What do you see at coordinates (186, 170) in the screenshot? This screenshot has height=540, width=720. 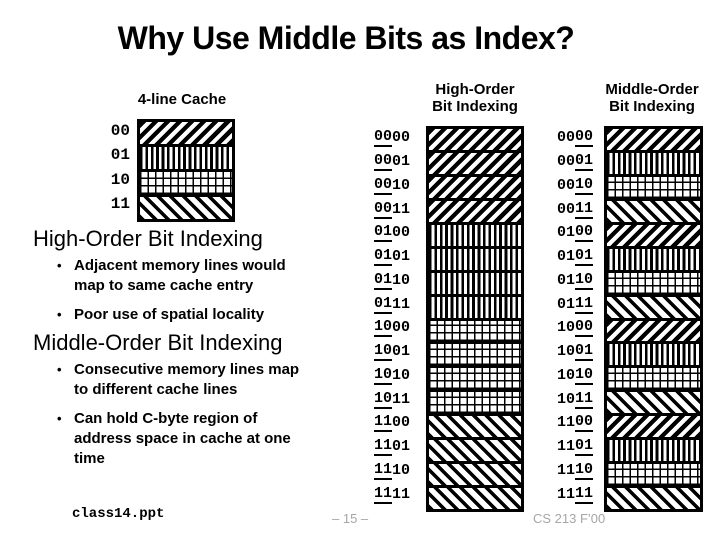 I see `cache-box-diagram` at bounding box center [186, 170].